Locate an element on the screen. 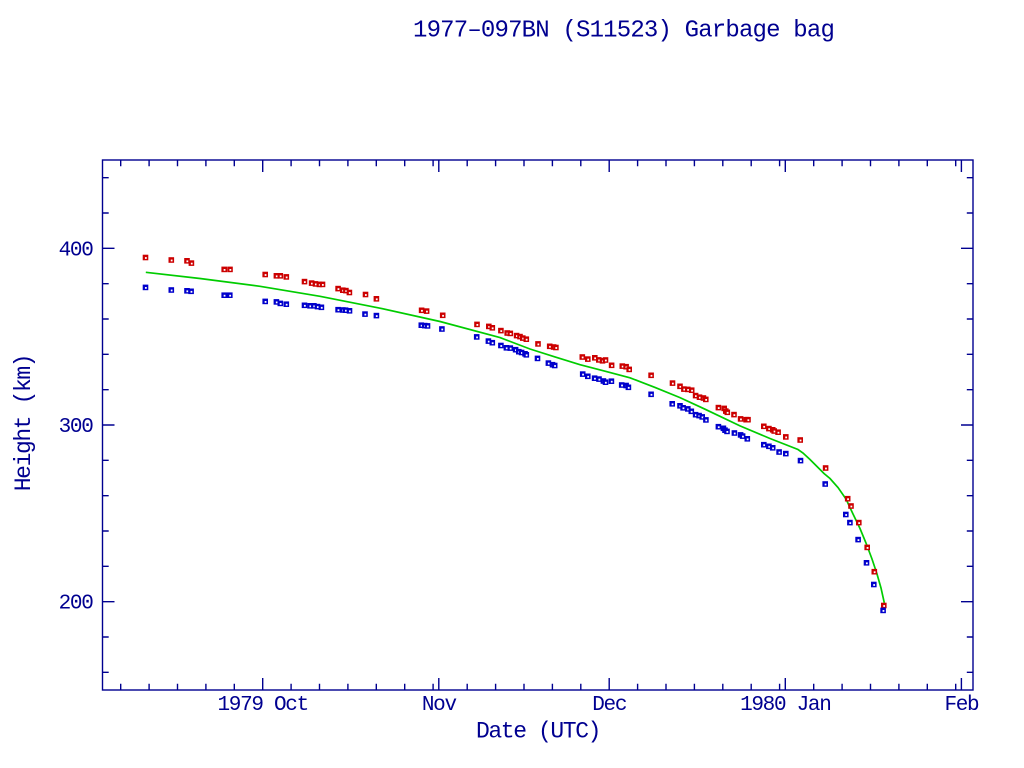  svg-text: 1979 Oct is located at coordinates (262, 705).